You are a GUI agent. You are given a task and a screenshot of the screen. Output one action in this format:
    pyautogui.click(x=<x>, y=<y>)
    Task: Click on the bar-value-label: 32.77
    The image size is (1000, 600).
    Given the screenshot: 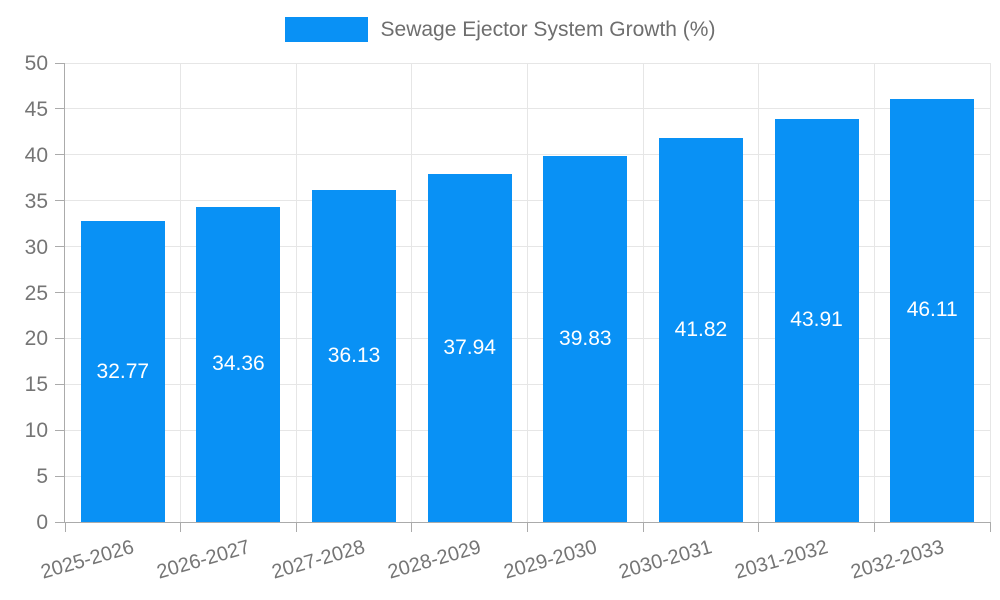 What is the action you would take?
    pyautogui.click(x=123, y=371)
    